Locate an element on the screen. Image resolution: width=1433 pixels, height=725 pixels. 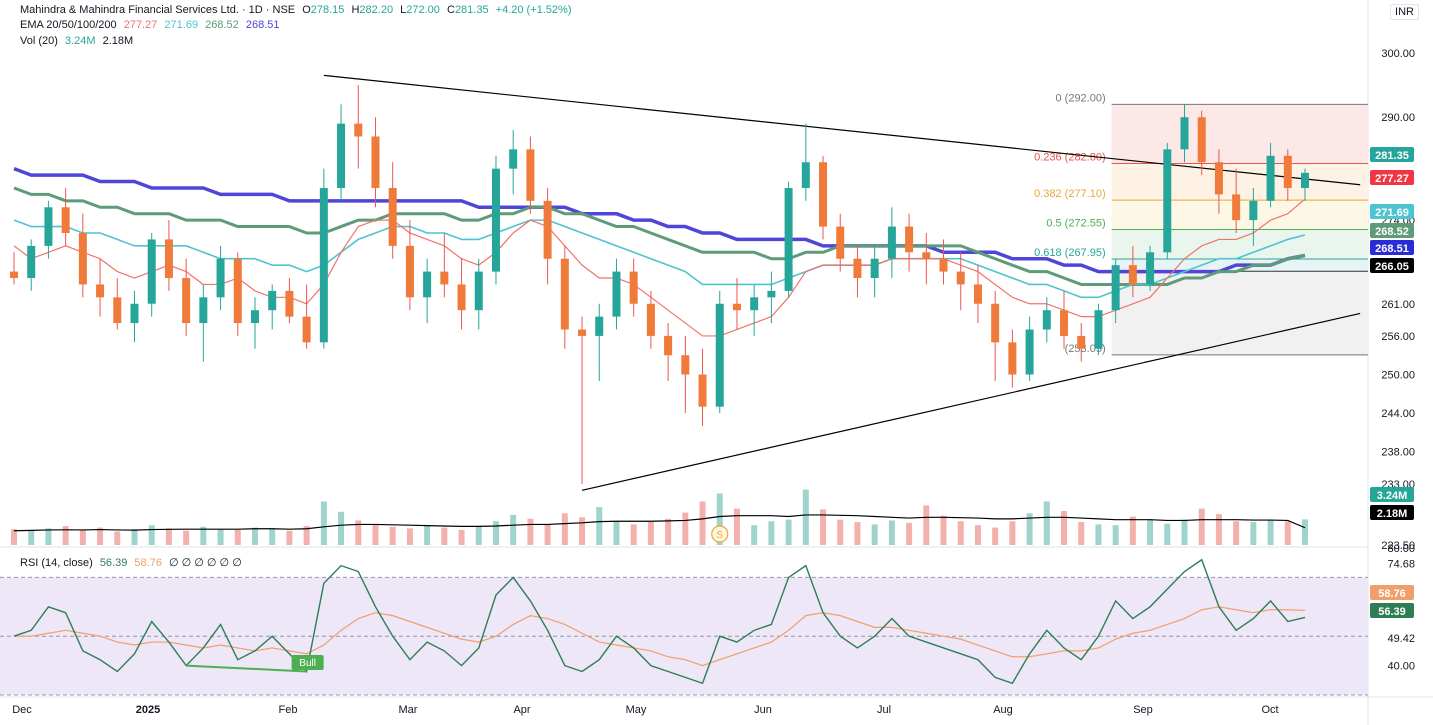
legend-volume-row: Vol (20) 3.24M 2.18M is located at coordinates (78, 41).